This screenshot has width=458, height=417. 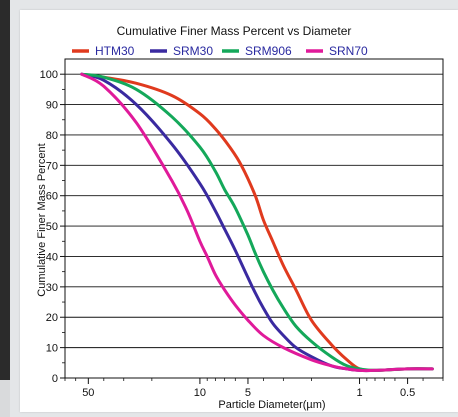 I want to click on legend-label: SRM30, so click(x=193, y=51).